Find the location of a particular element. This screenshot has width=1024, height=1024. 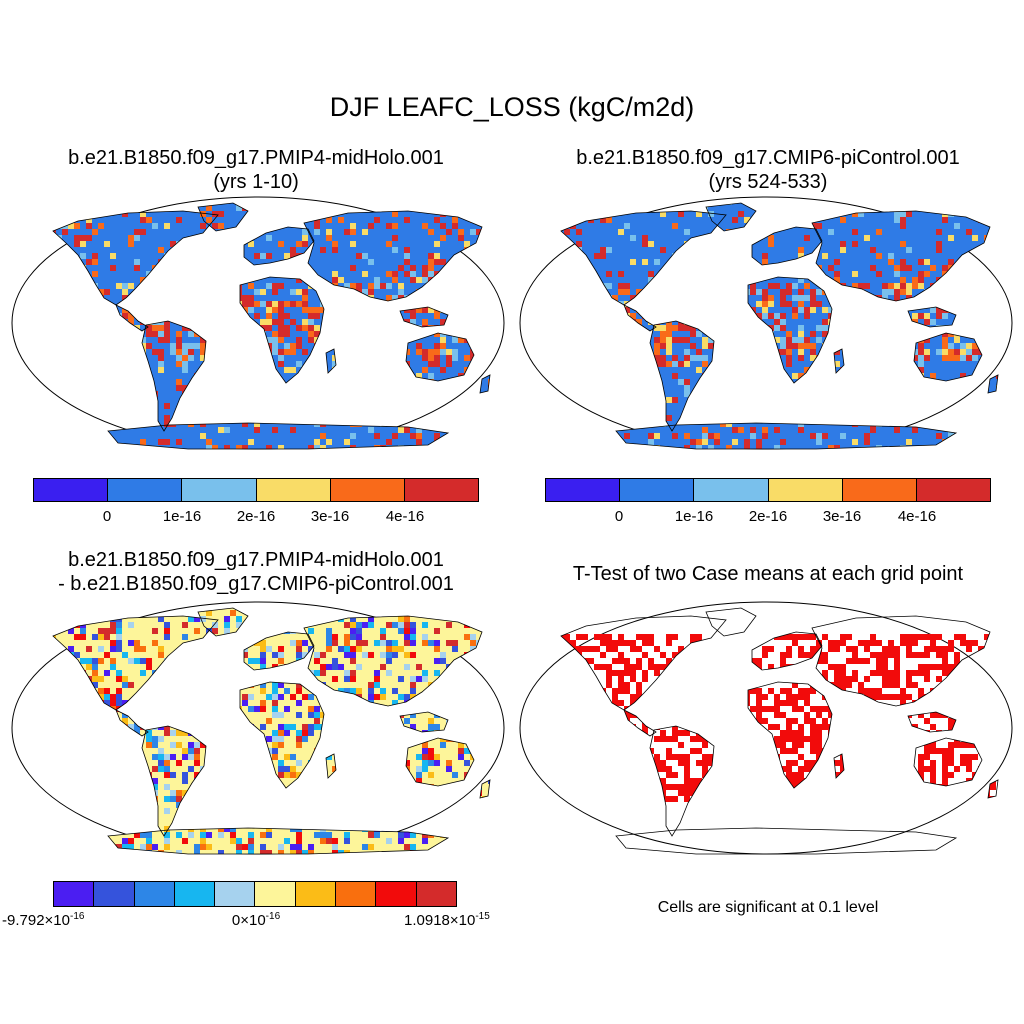

coastline-africa is located at coordinates (790, 330).